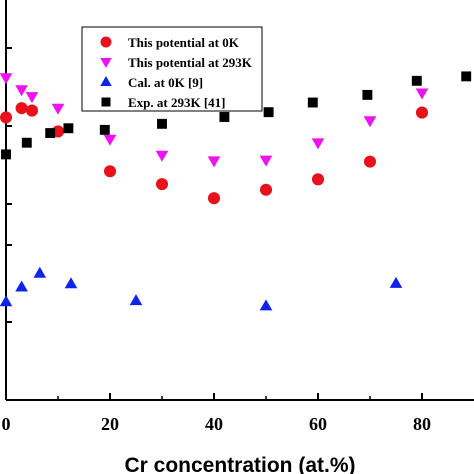  Describe the element at coordinates (177, 102) in the screenshot. I see `legend-label: Exp. at 293K [41]` at that location.